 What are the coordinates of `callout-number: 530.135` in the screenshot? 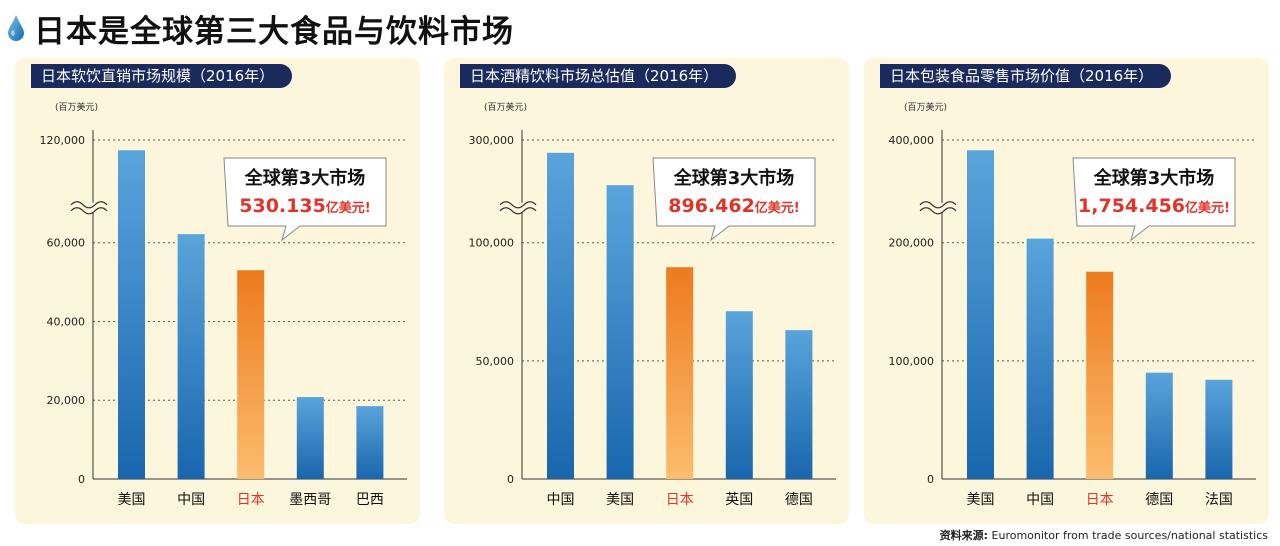 It's located at (282, 206).